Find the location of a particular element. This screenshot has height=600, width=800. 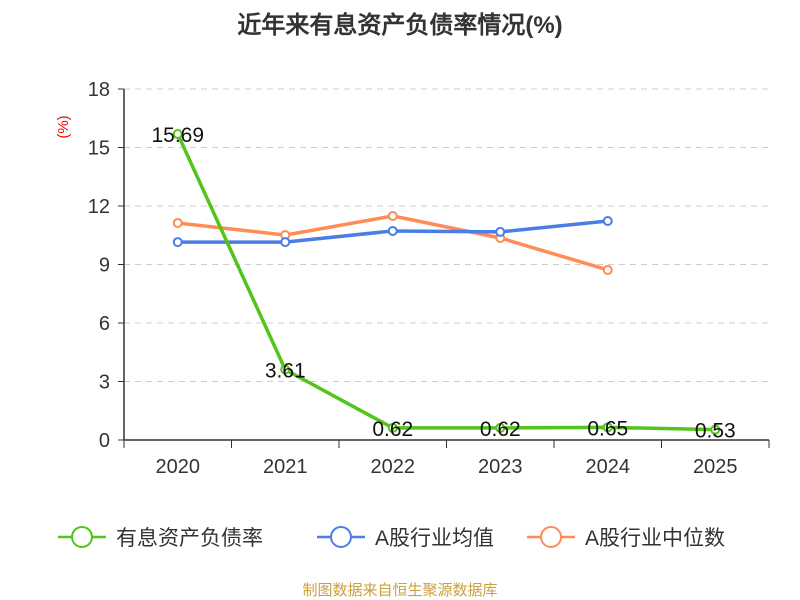

data-label: 0.65 is located at coordinates (607, 428).